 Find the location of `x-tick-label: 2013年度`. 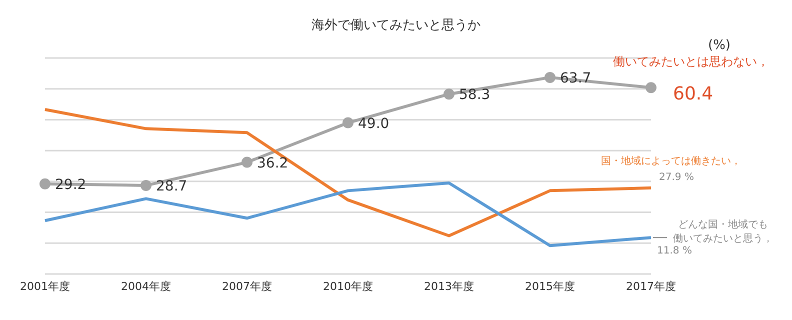

x-tick-label: 2013年度 is located at coordinates (449, 286).